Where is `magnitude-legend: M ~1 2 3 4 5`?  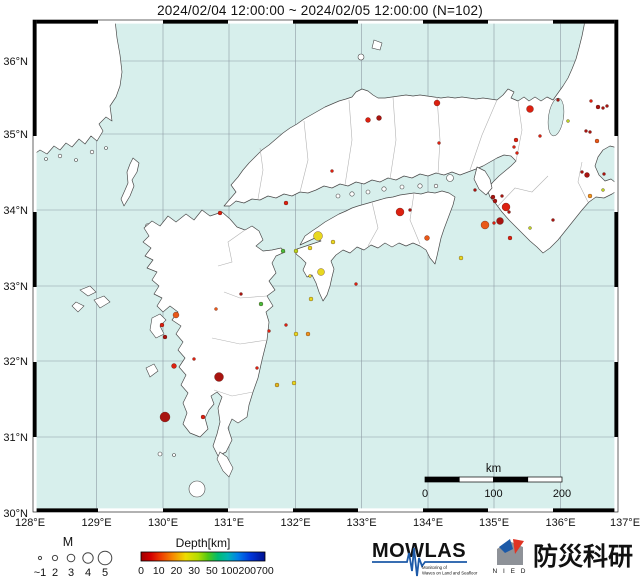
magnitude-legend: M ~1 2 3 4 5 is located at coordinates (73, 557).